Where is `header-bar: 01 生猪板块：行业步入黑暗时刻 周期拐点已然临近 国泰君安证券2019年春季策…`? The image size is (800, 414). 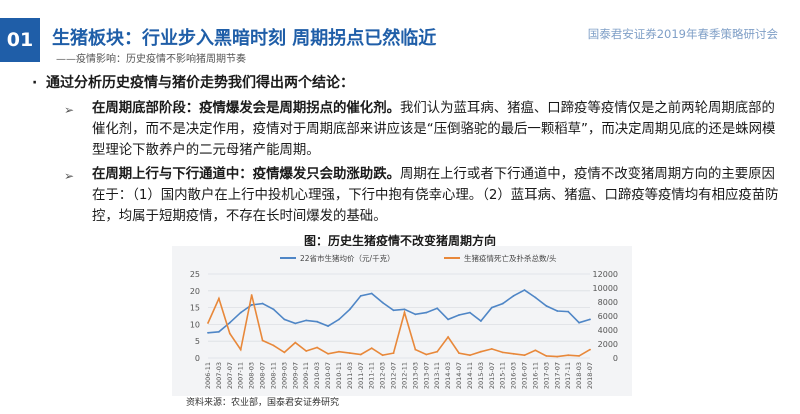 header-bar: 01 生猪板块：行业步入黑暗时刻 周期拐点已然临近 国泰君安证券2019年春季策… is located at coordinates (400, 40).